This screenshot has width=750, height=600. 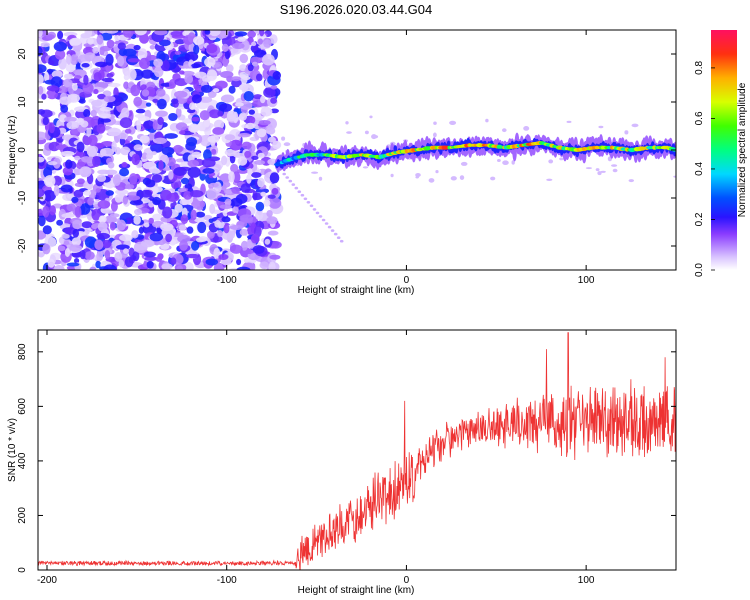 I want to click on colorbar-label: Normalized spectral amplitude, so click(x=742, y=149).